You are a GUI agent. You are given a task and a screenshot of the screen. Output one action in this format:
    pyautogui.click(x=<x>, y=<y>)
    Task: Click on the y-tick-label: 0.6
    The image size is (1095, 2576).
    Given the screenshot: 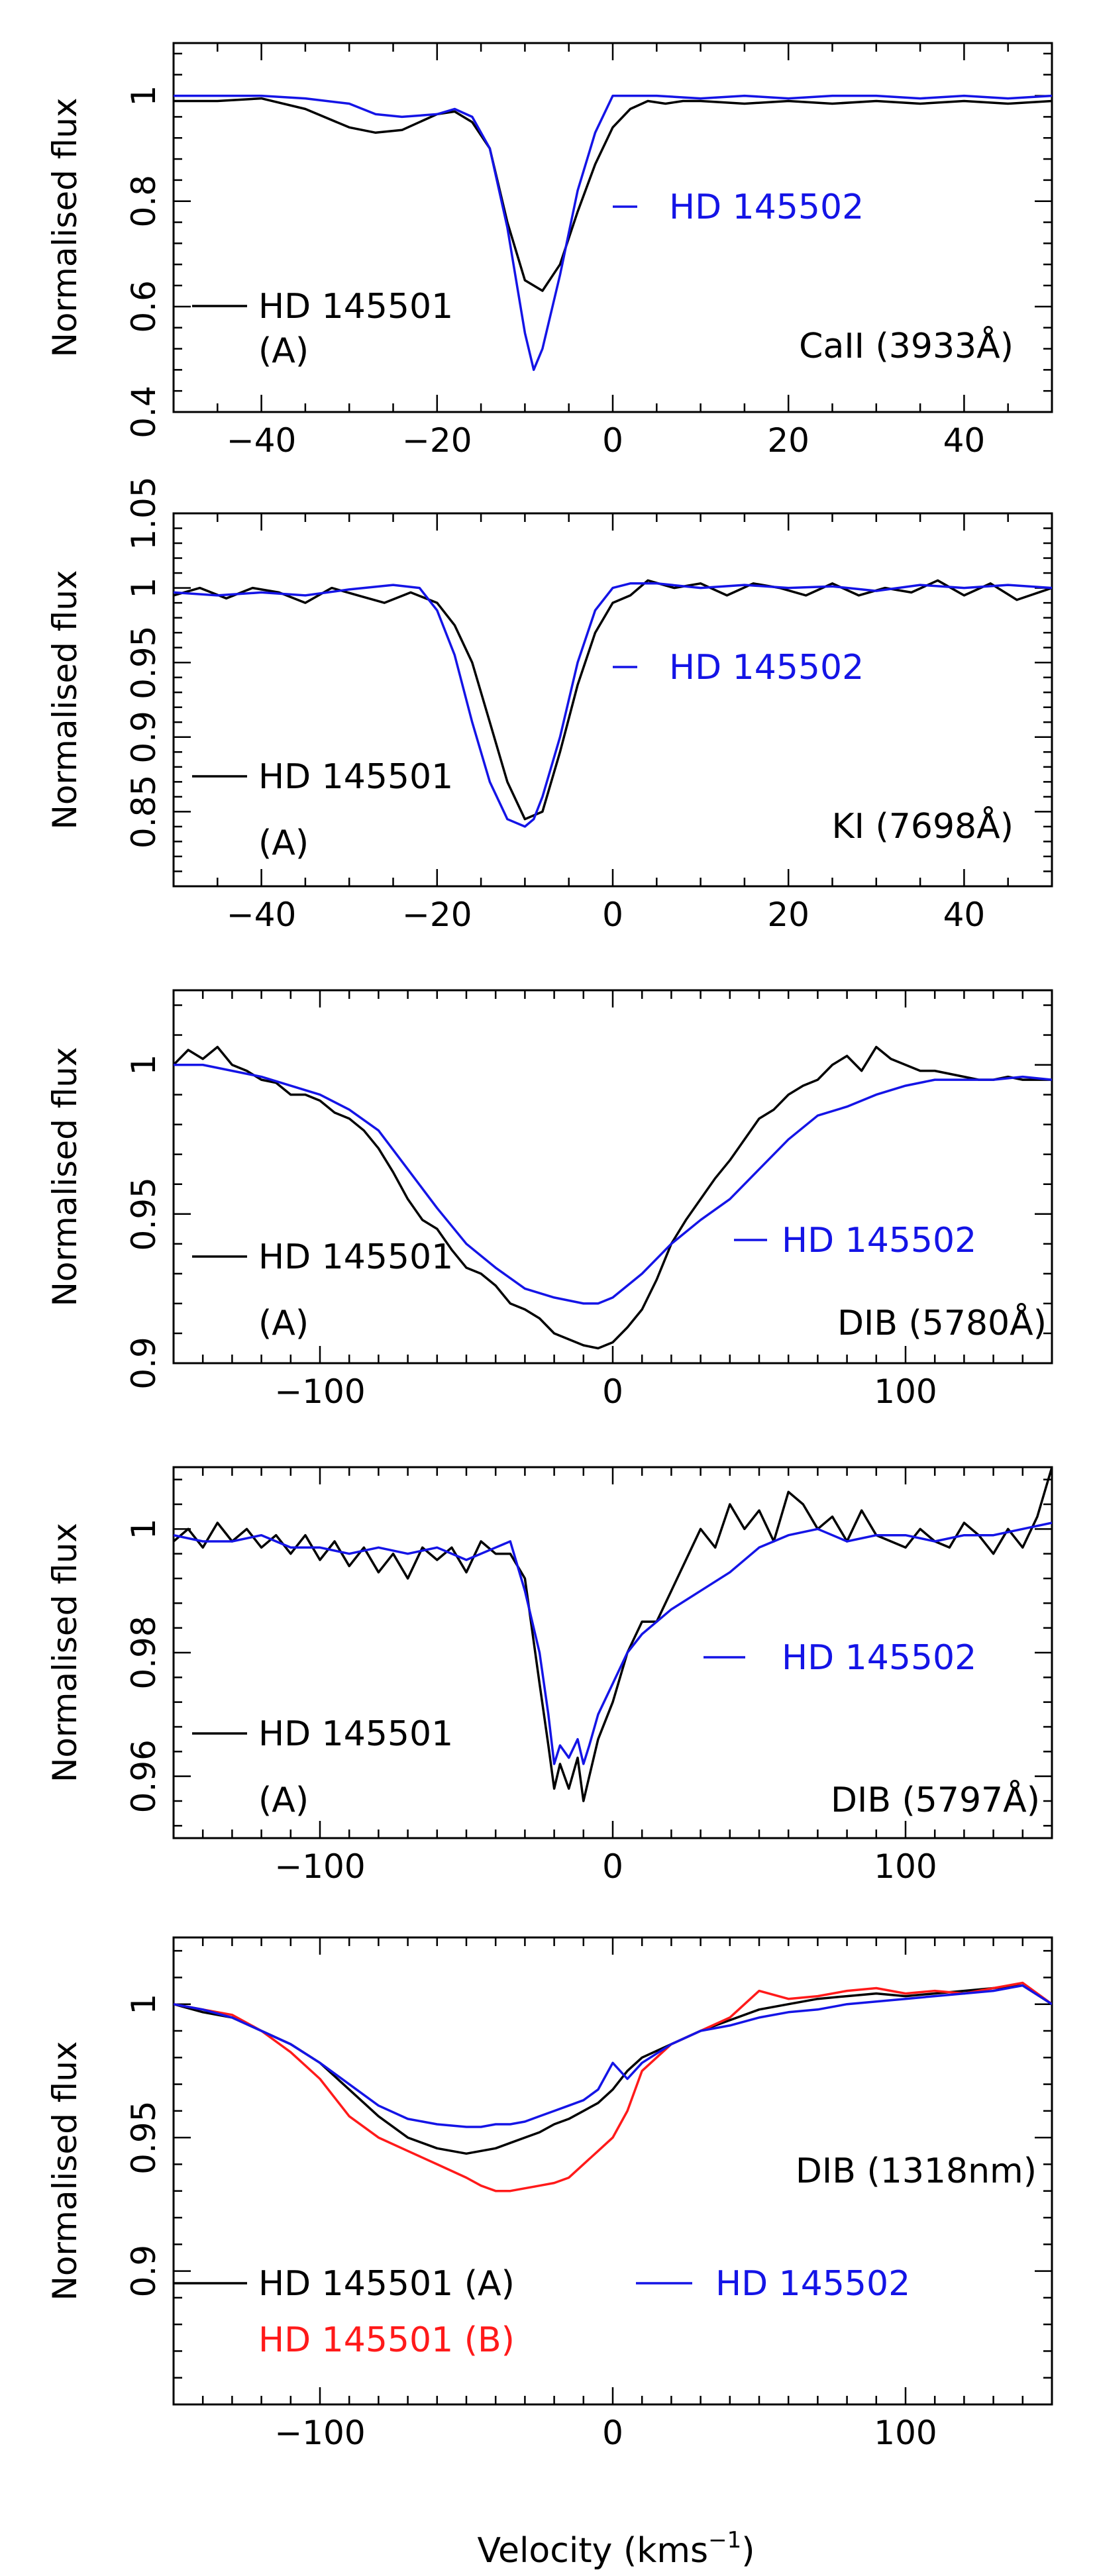 What is the action you would take?
    pyautogui.click(x=144, y=306)
    